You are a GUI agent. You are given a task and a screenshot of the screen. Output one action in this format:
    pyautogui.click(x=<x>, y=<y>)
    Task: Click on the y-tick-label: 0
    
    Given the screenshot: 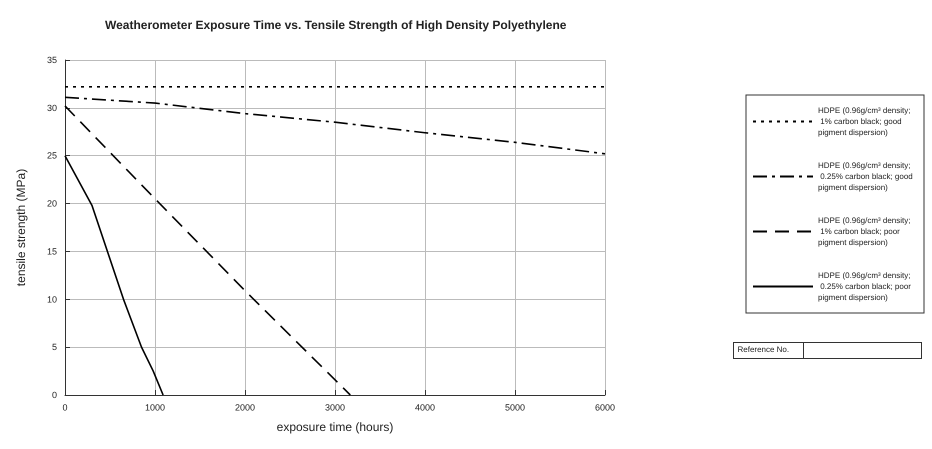 What is the action you would take?
    pyautogui.click(x=54, y=395)
    